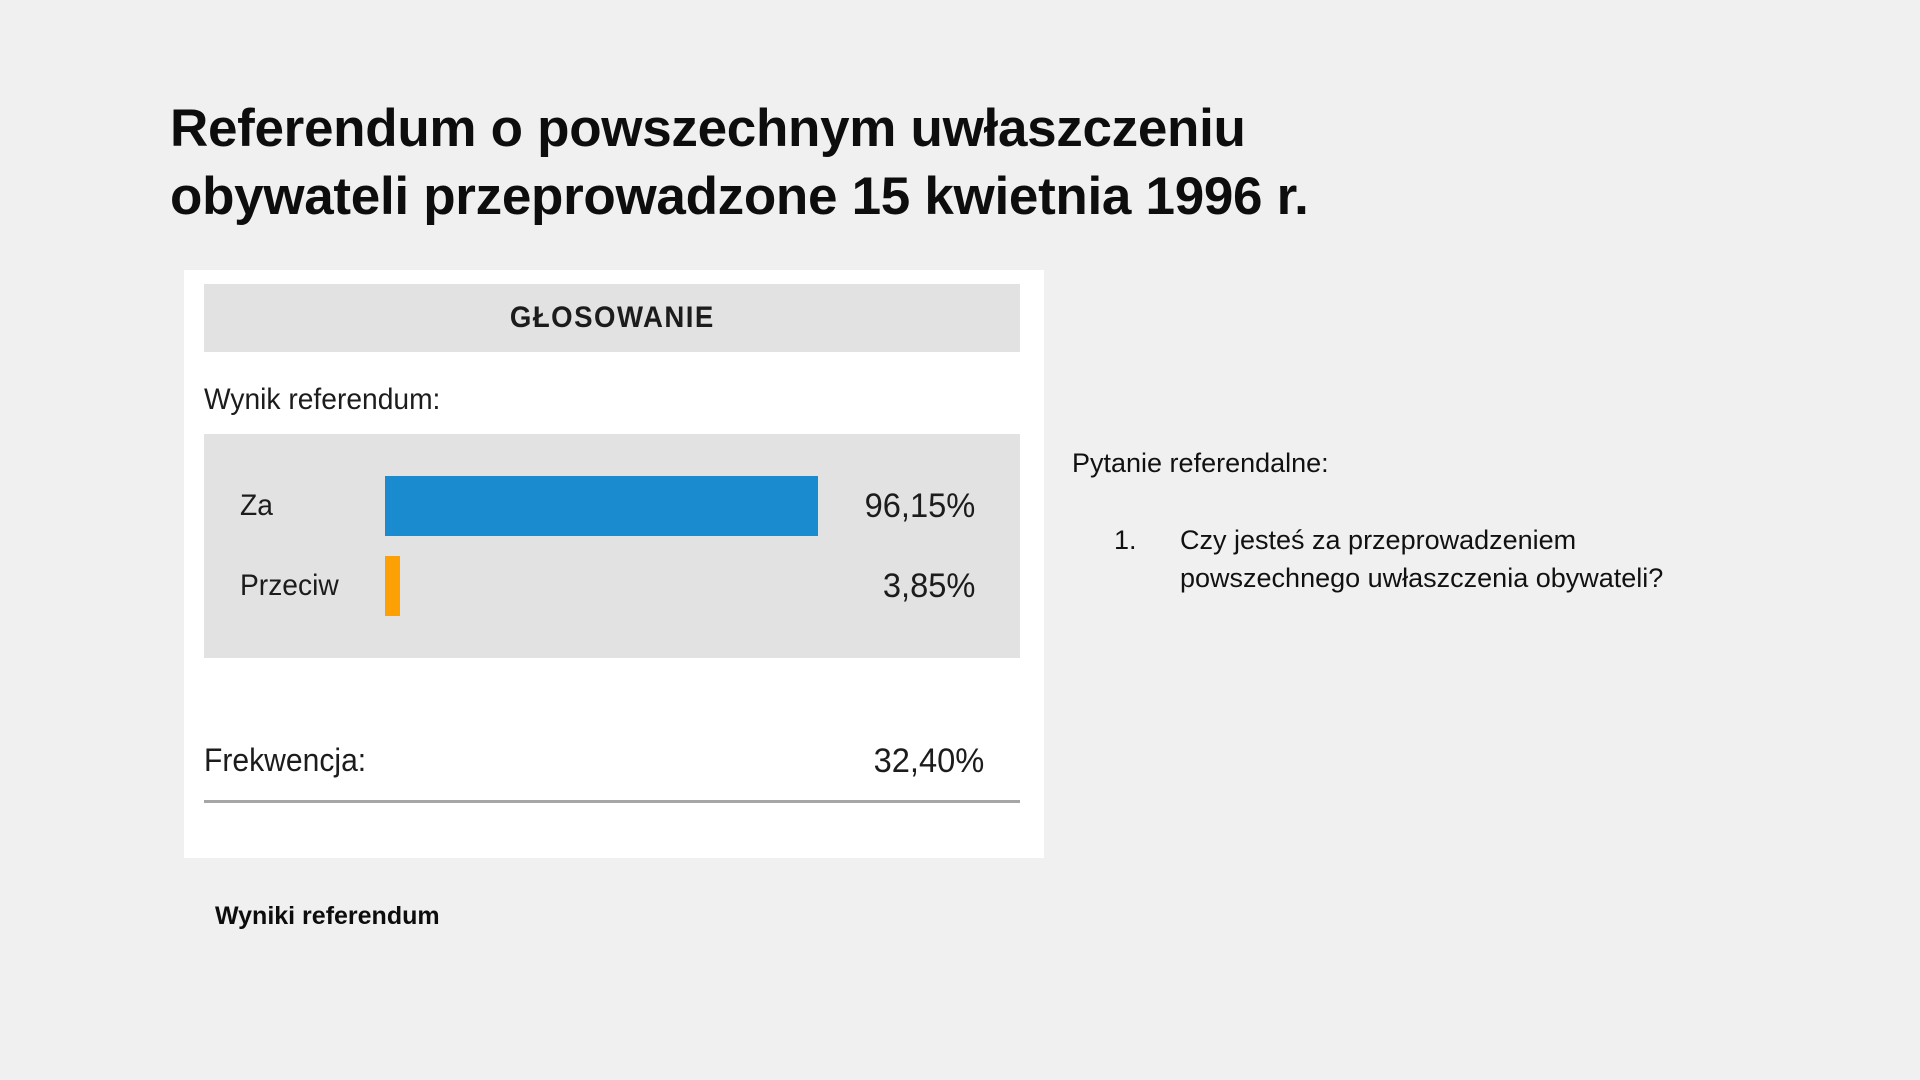 This screenshot has width=1920, height=1080. I want to click on turnout-row: Frekwencja: 32,40%, so click(612, 772).